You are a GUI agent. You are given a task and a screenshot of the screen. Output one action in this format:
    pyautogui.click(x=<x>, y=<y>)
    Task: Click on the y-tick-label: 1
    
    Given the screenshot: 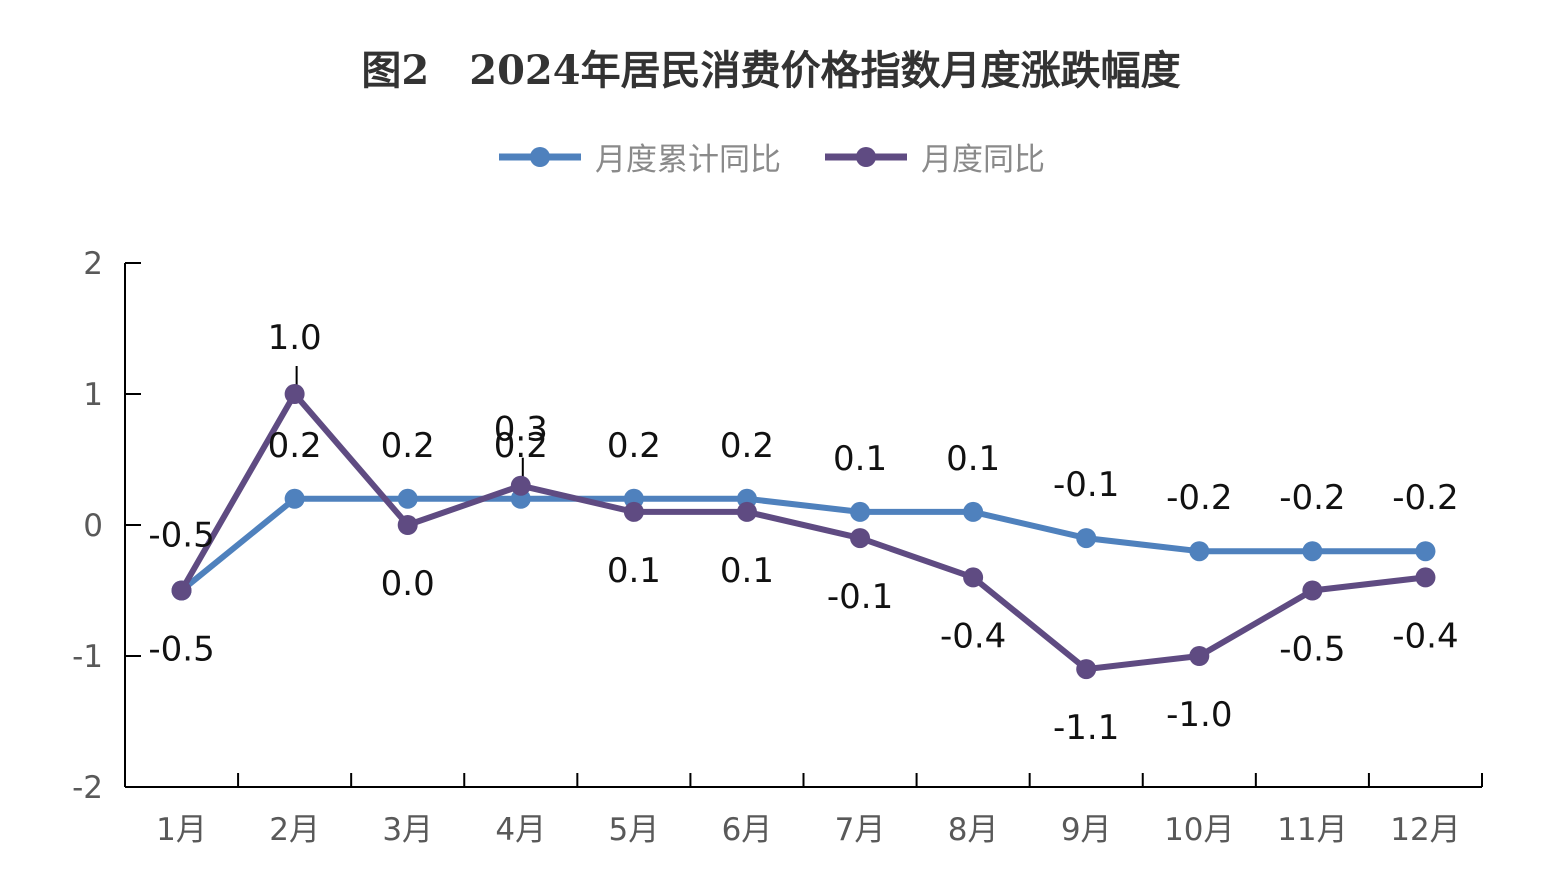 What is the action you would take?
    pyautogui.click(x=93, y=395)
    